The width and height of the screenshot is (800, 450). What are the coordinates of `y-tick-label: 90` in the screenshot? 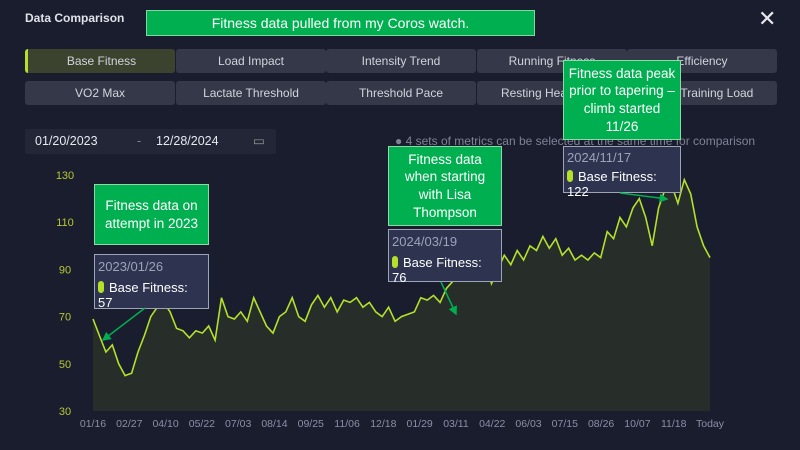 It's located at (65, 270).